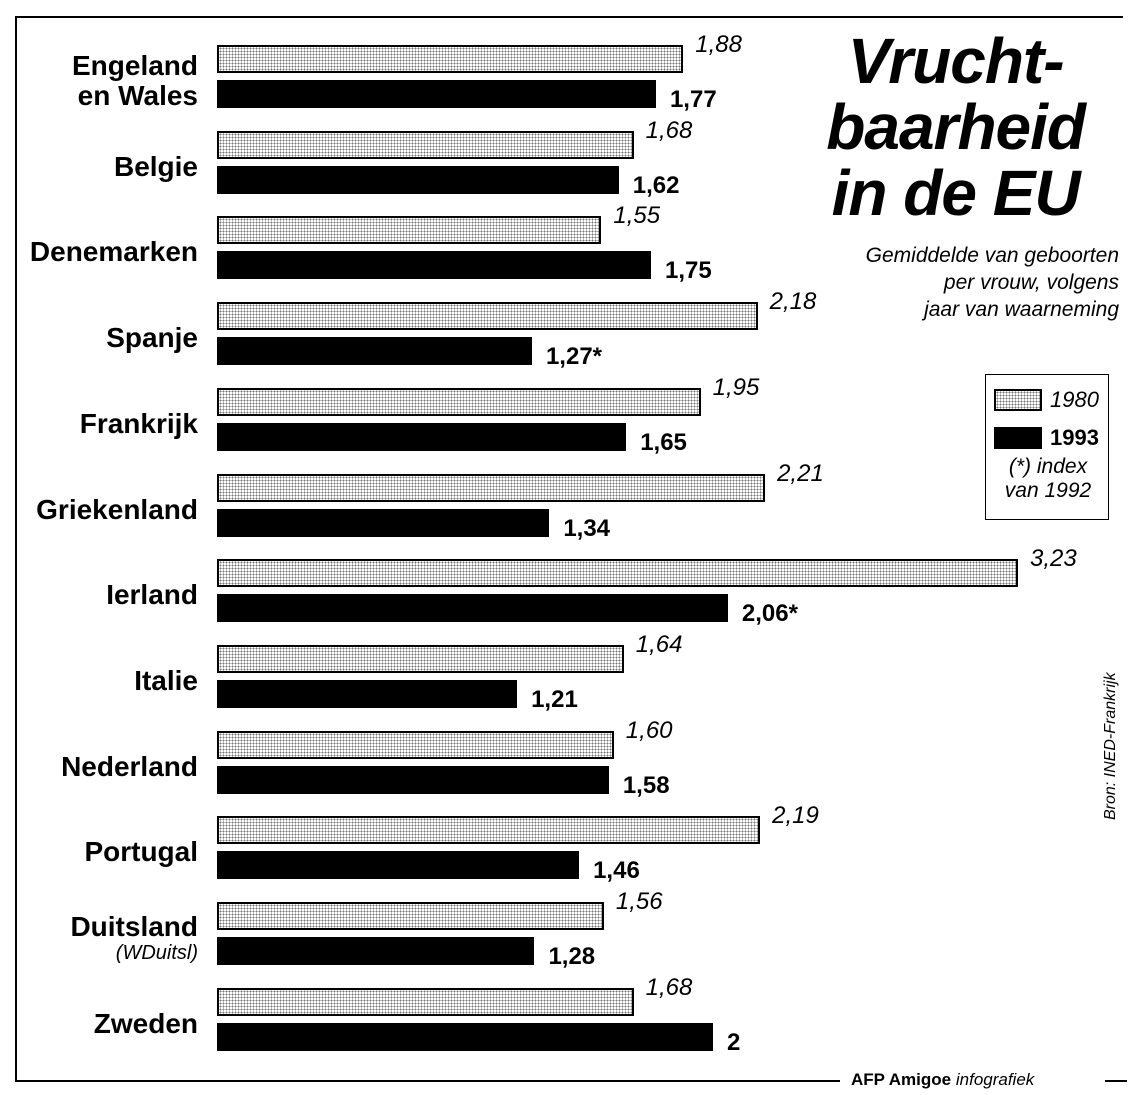 This screenshot has width=1129, height=1095. I want to click on value-label: 1,28, so click(572, 956).